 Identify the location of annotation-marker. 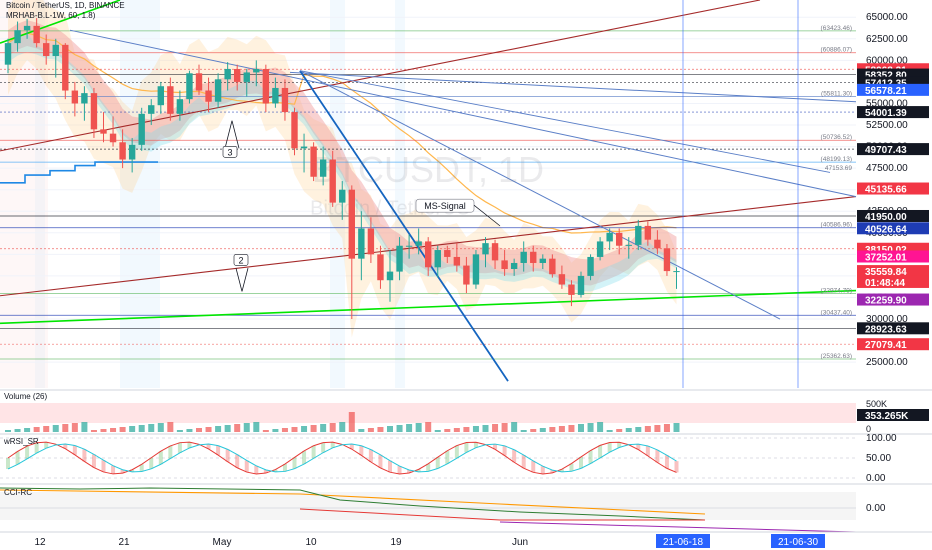
(242, 280).